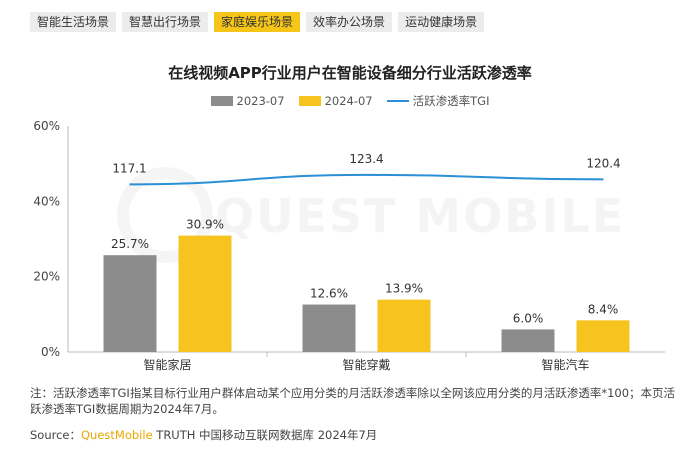 Image resolution: width=700 pixels, height=451 pixels. I want to click on tgi-data-label: 117.1, so click(129, 168).